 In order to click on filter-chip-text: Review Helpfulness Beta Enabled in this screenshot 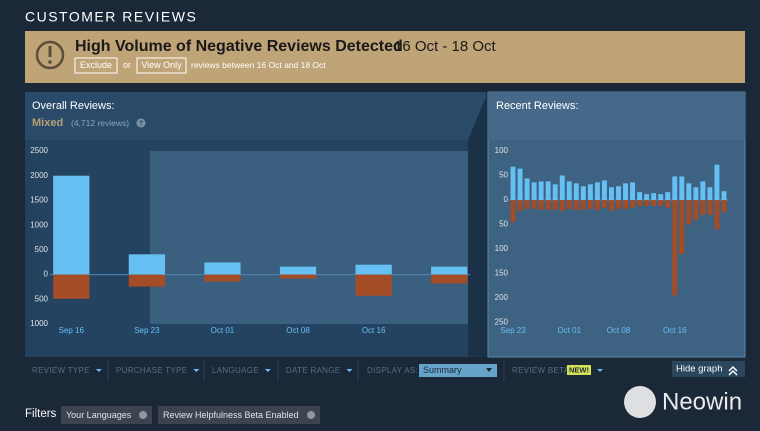, I will do `click(231, 415)`.